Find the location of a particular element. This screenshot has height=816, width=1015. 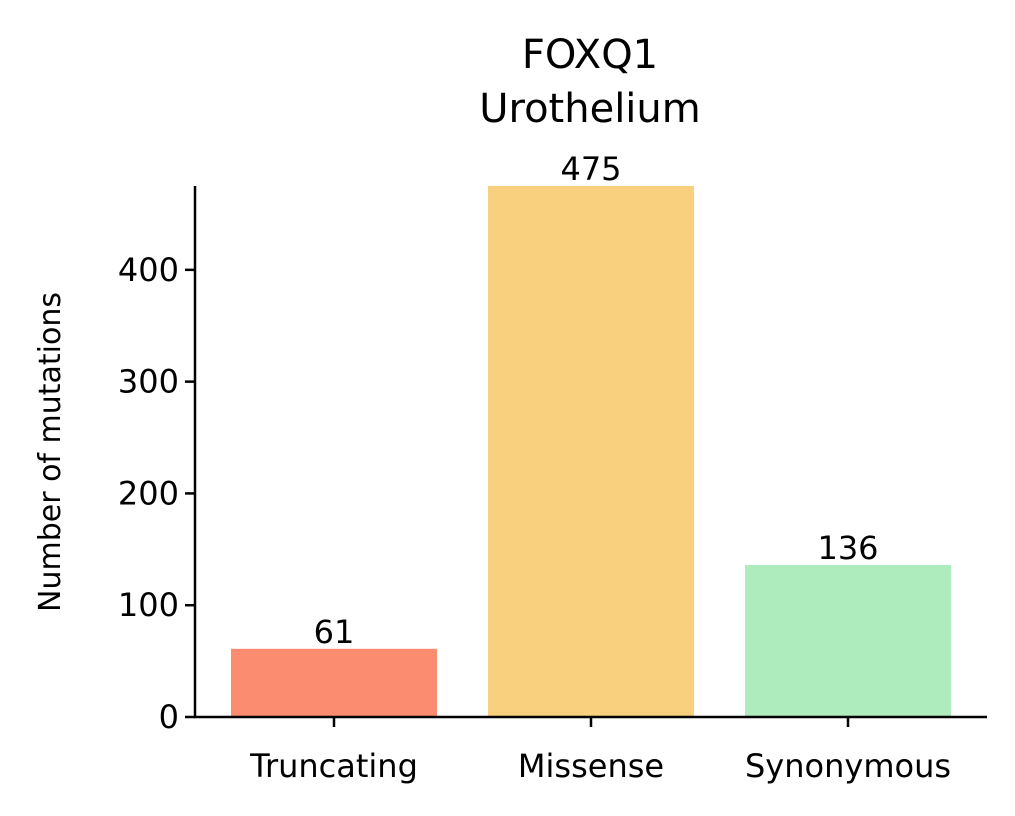

x-tick-label-truncating: Truncating is located at coordinates (333, 766).